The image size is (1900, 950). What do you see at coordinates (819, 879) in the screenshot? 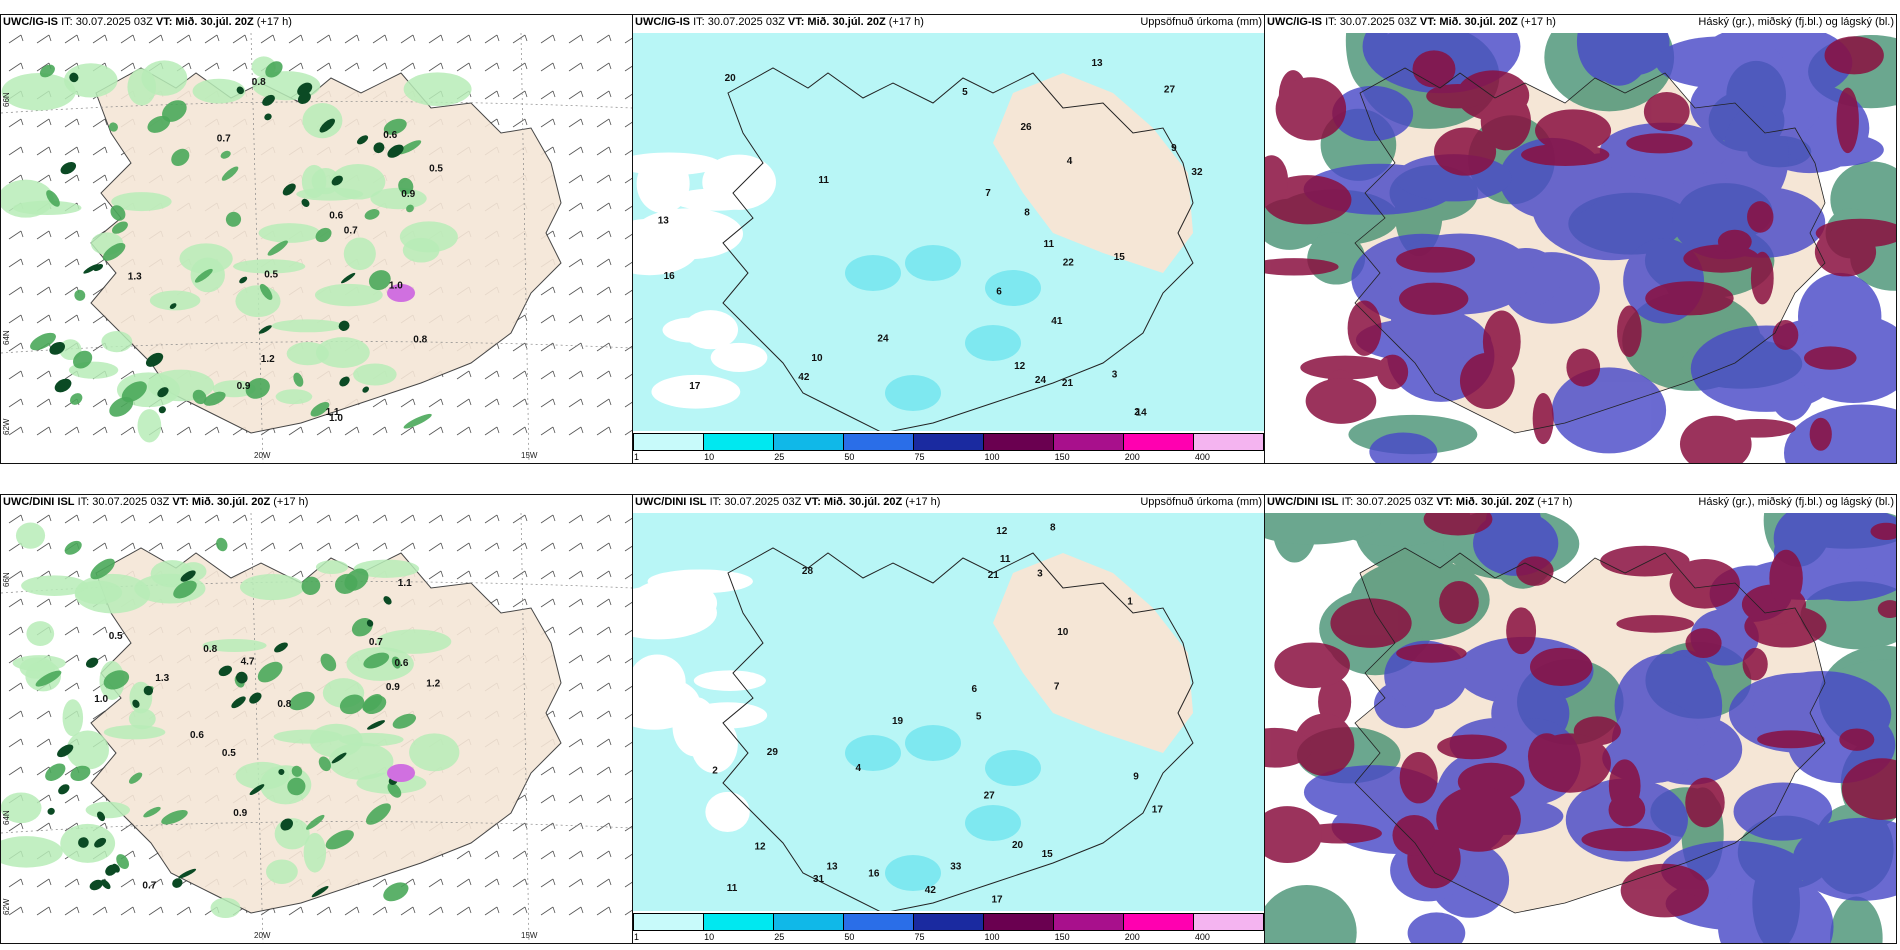
I see `value-label: 31` at bounding box center [819, 879].